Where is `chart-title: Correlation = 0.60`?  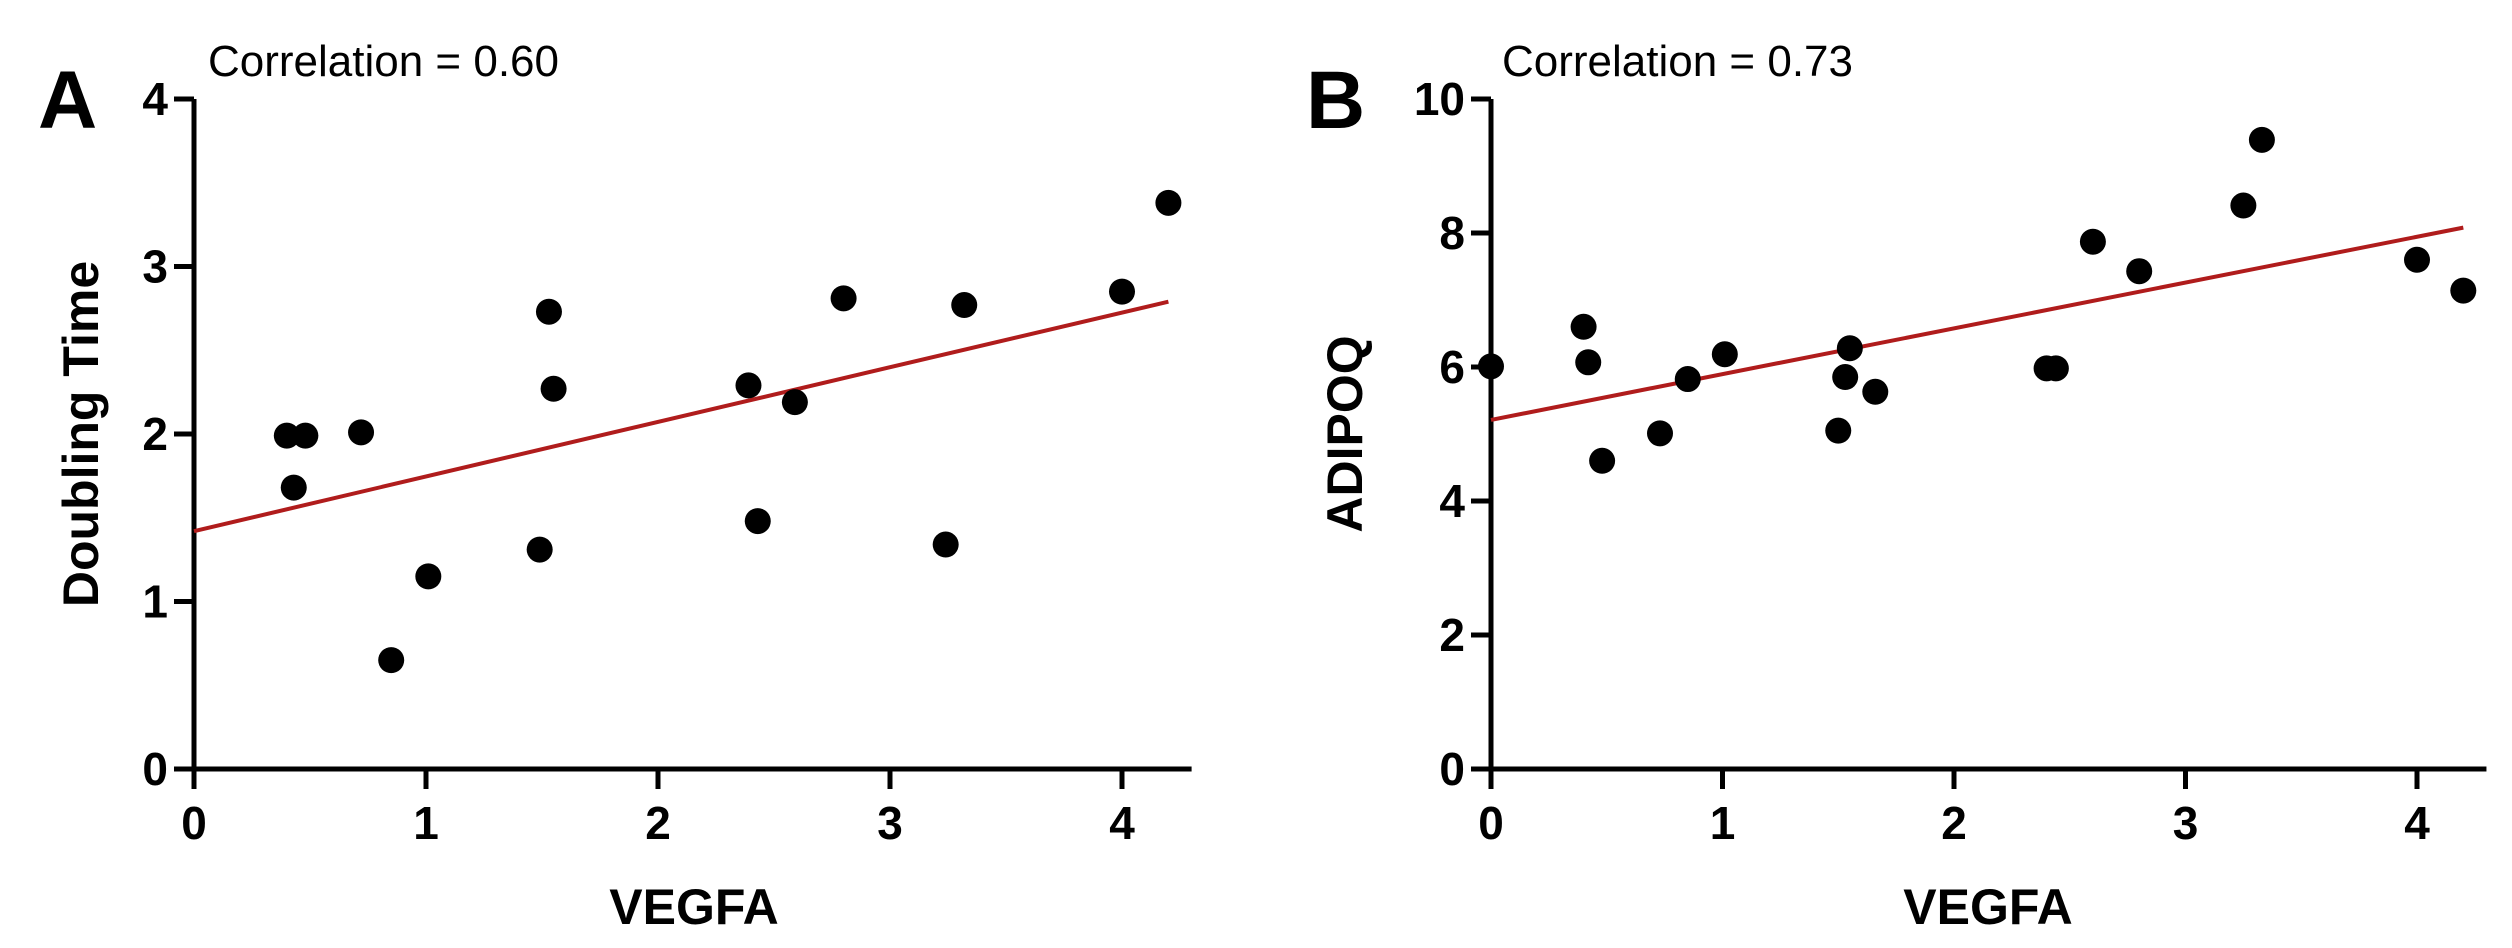 chart-title: Correlation = 0.60 is located at coordinates (383, 61).